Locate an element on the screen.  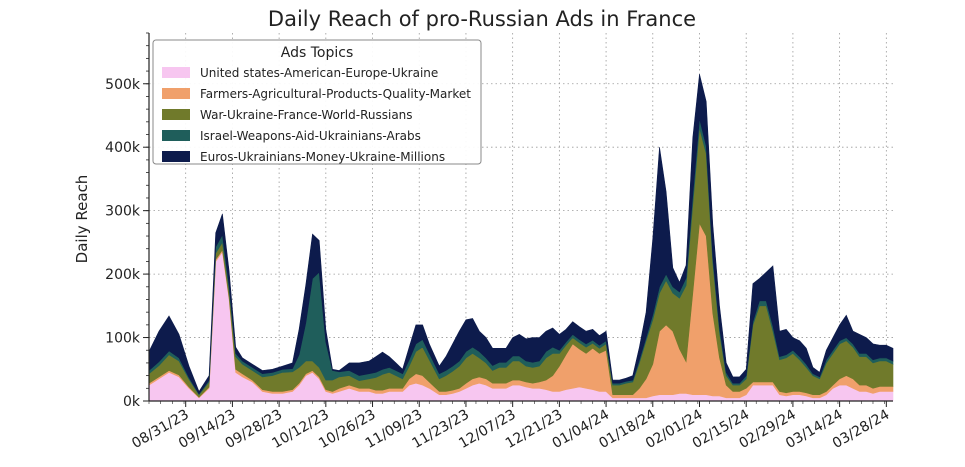
legend-frame is located at coordinates (317, 102).